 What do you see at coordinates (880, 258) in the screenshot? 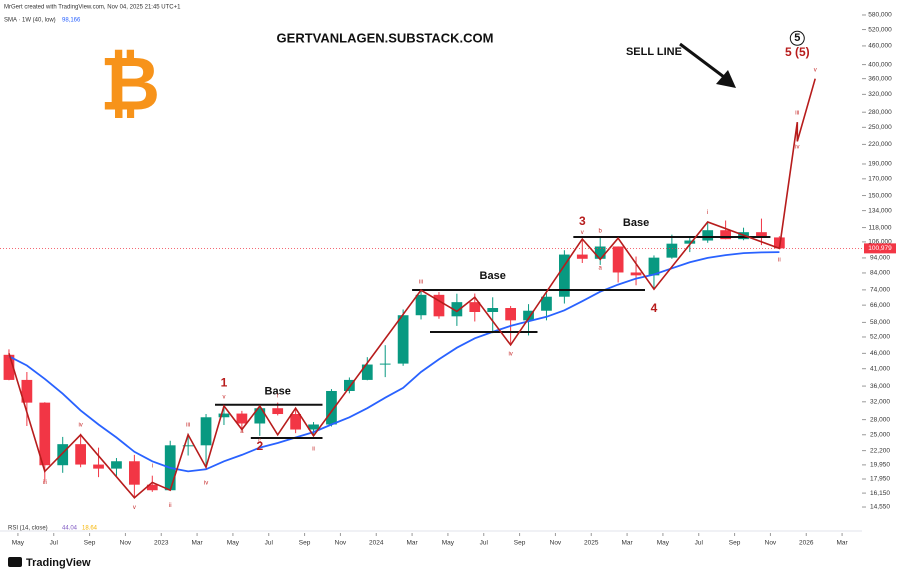
I see `y-tick-label: 94,000` at bounding box center [880, 258].